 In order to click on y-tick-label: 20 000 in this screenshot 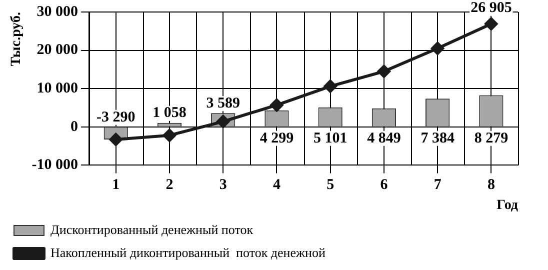, I will do `click(57, 50)`.